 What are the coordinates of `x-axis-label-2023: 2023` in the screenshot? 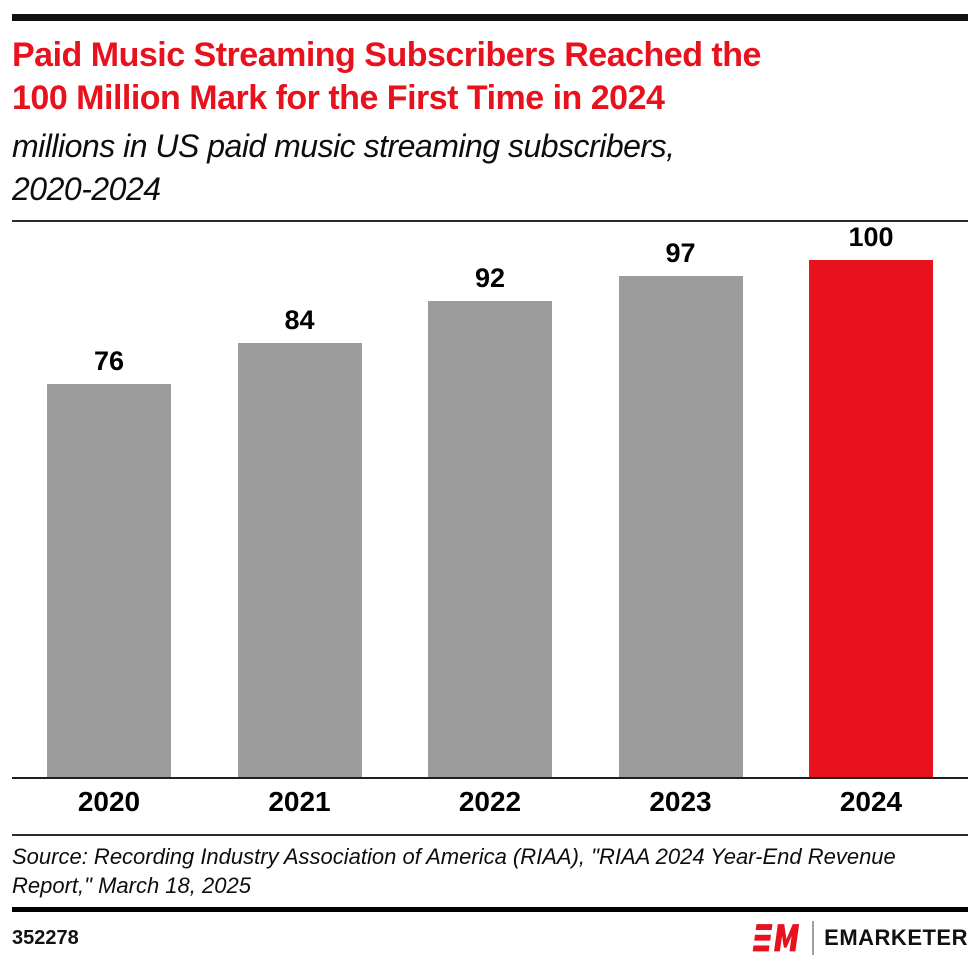 It's located at (680, 801).